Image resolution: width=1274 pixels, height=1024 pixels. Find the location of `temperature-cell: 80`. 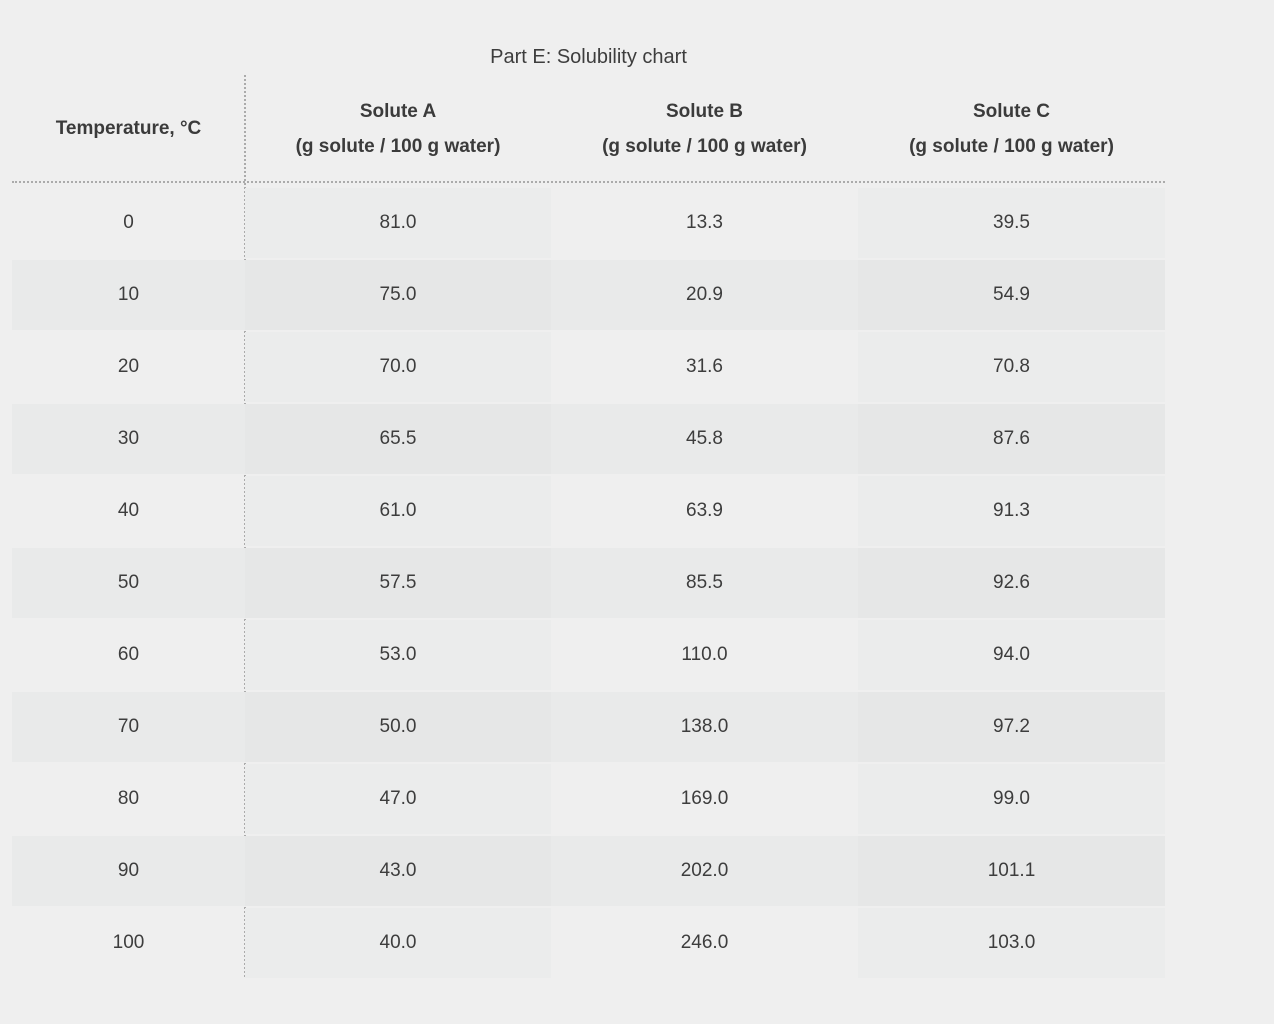

temperature-cell: 80 is located at coordinates (128, 798).